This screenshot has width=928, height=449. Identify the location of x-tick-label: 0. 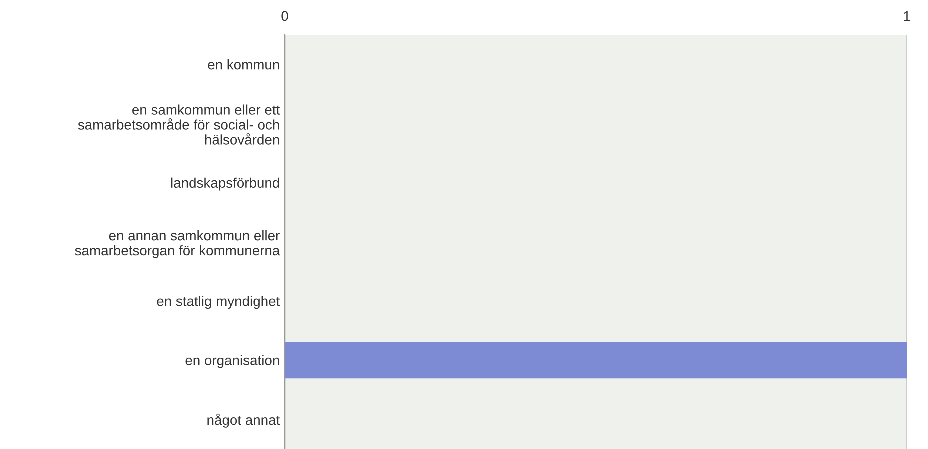
(285, 16).